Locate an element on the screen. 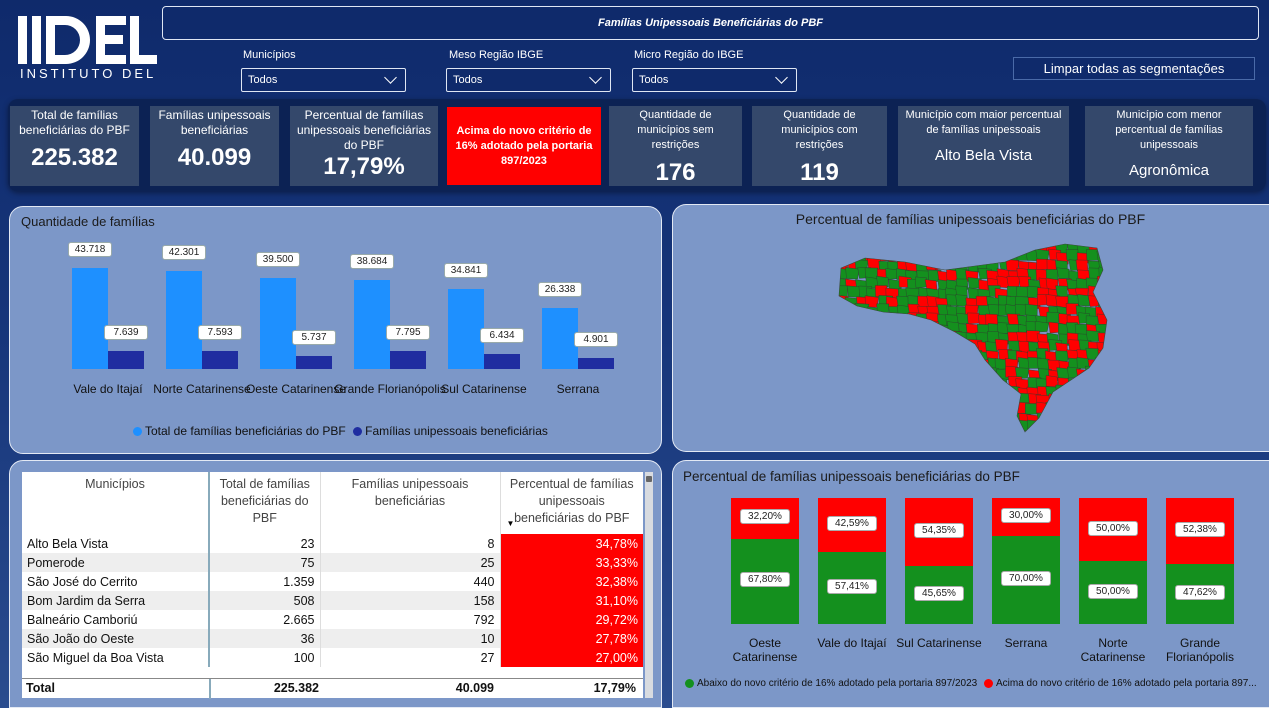  table-row: Alto Bela Vista 23 8 34,78% is located at coordinates (332, 543).